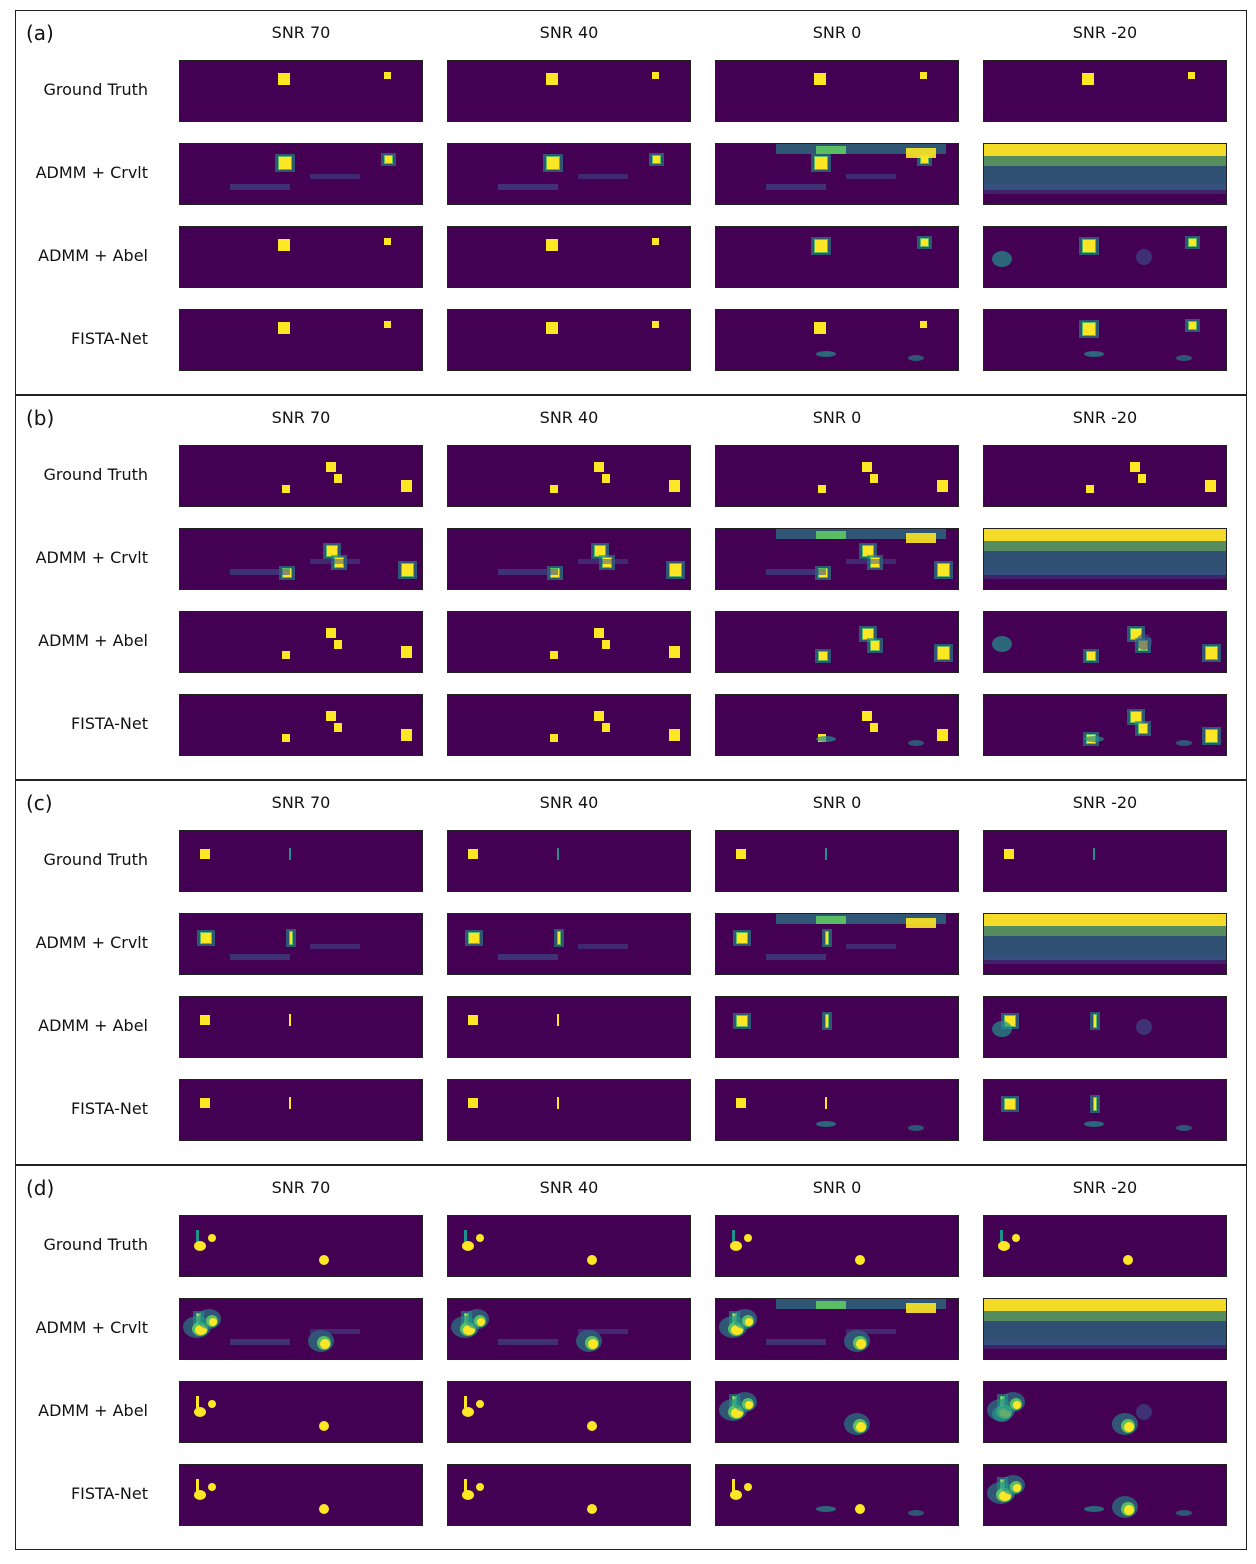  I want to click on row-label-admm-abel: ADMM + Abel, so click(93, 640).